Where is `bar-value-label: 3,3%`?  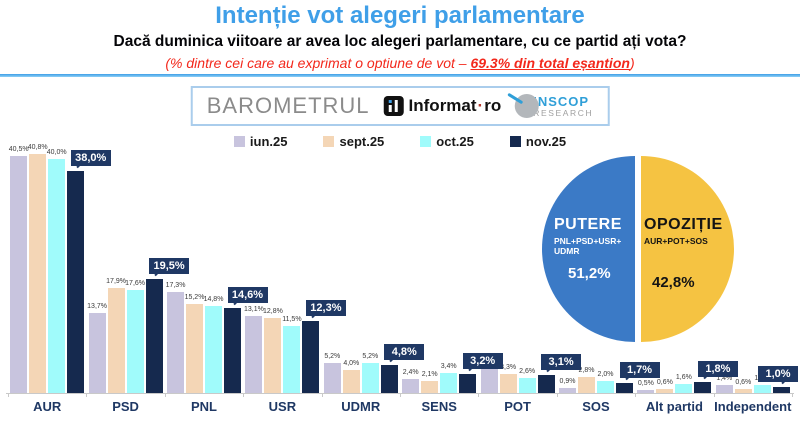
bar-value-label: 3,3% is located at coordinates (508, 367).